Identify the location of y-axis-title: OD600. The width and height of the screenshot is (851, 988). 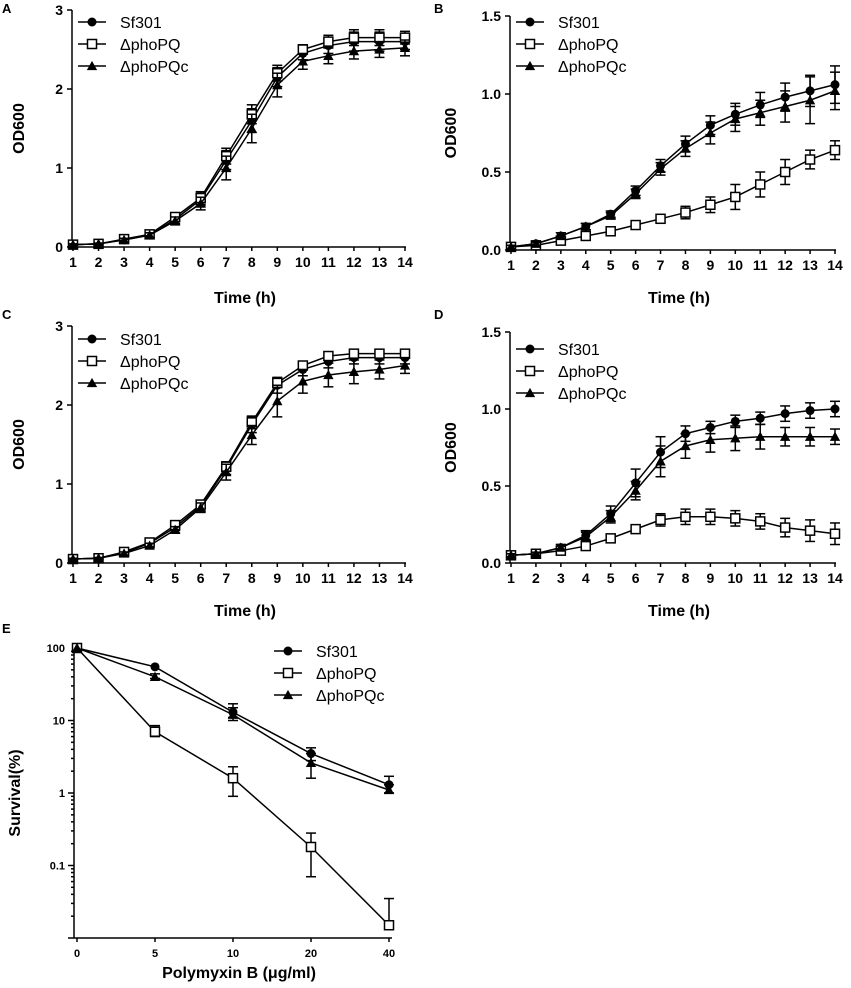
(451, 447).